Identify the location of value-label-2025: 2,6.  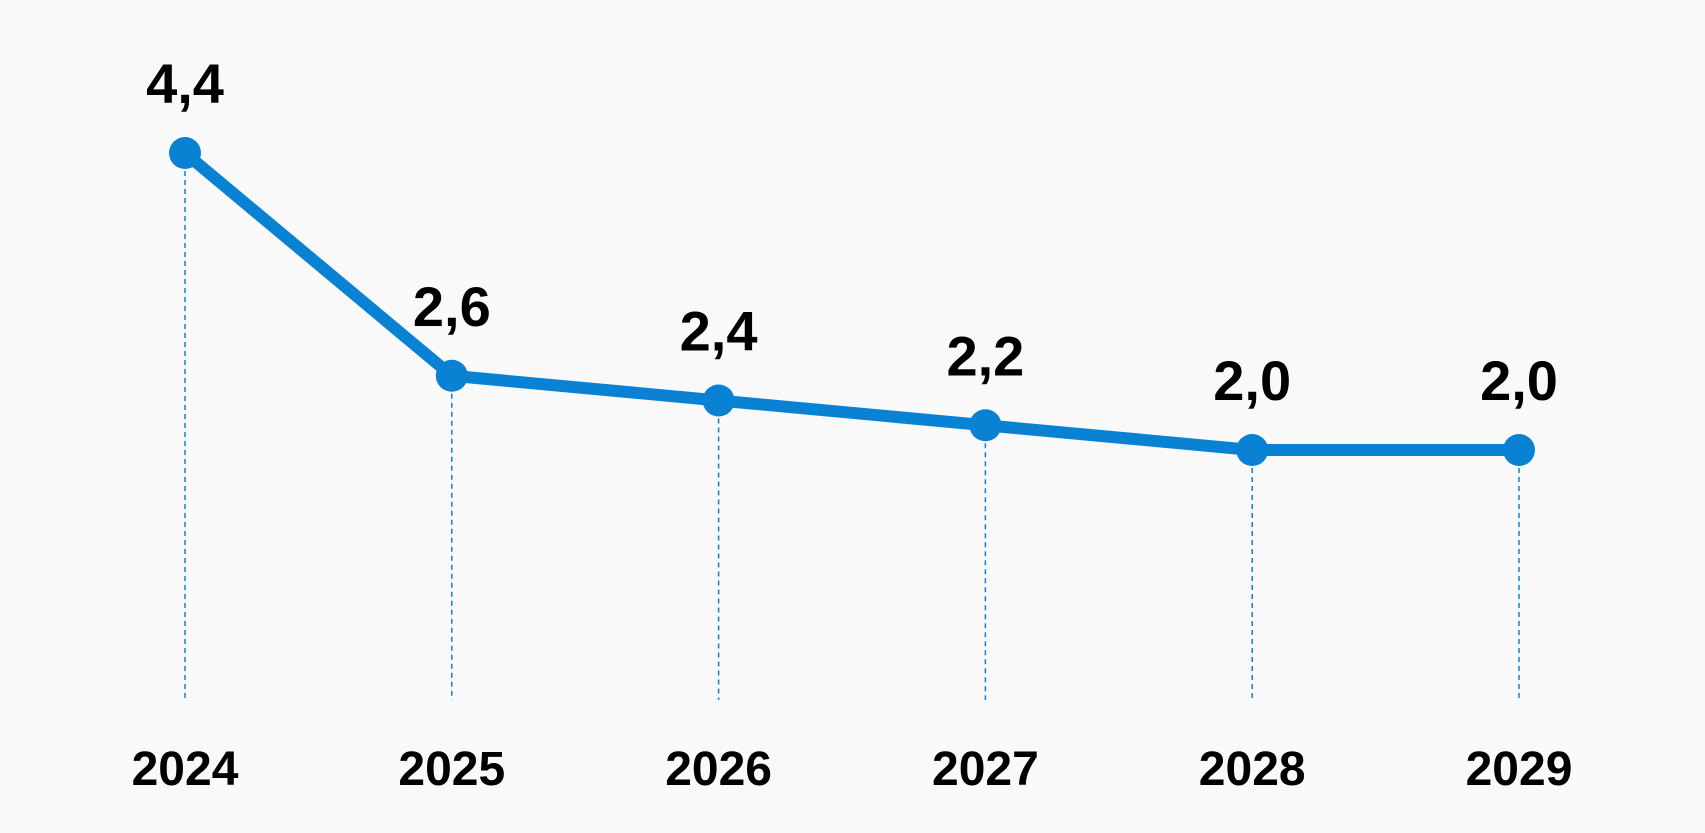
(452, 306).